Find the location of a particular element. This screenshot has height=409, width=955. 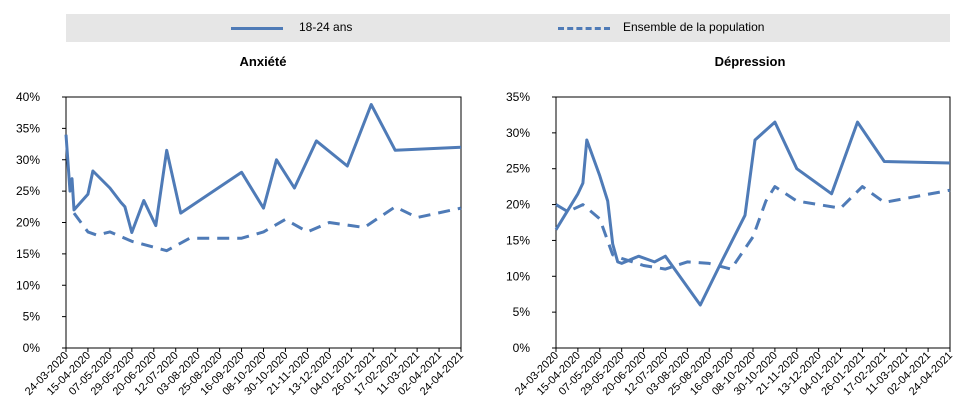

chart1-ytick-label: 30% is located at coordinates (28, 160).